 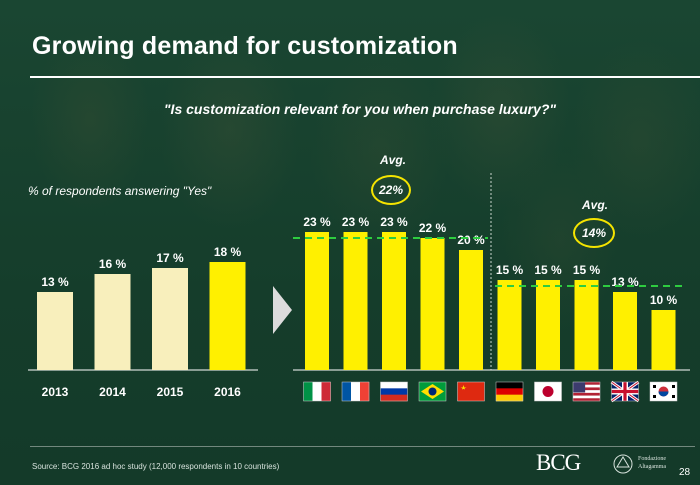 I want to click on bar-value-label-germany: 15 %, so click(x=510, y=270).